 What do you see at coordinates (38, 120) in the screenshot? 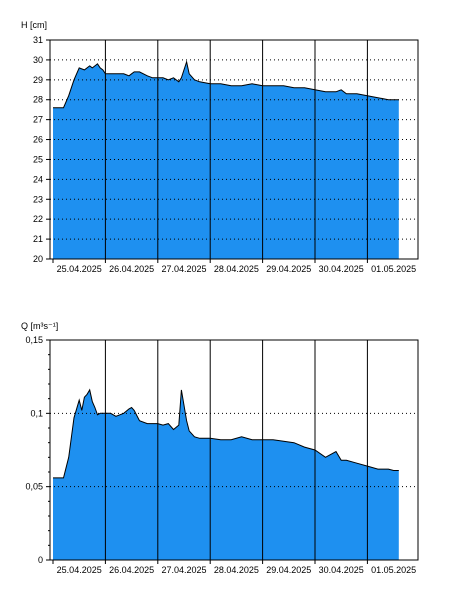
I see `water-level-y-tick-label: 27` at bounding box center [38, 120].